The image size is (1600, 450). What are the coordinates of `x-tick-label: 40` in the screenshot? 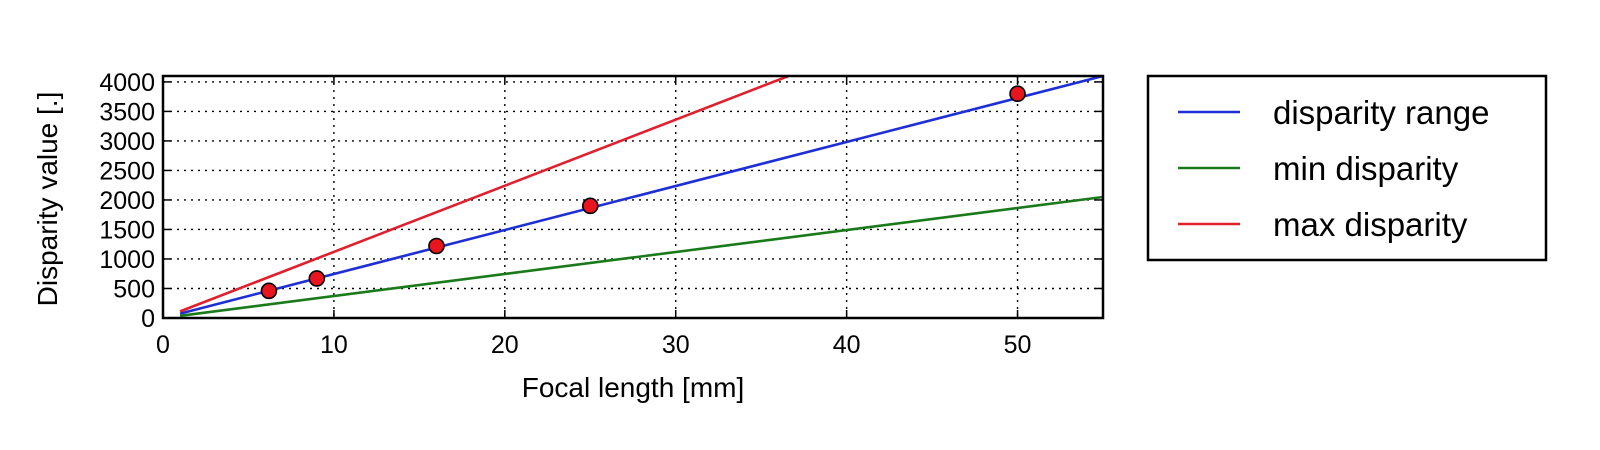 It's located at (847, 345).